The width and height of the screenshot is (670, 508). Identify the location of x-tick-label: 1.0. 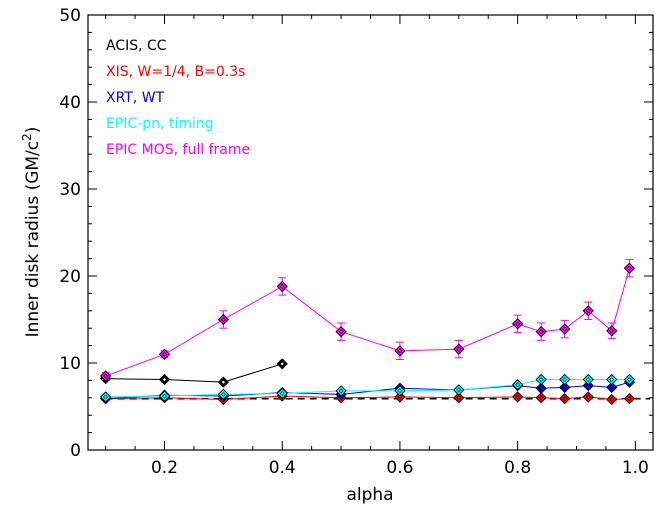
(635, 468).